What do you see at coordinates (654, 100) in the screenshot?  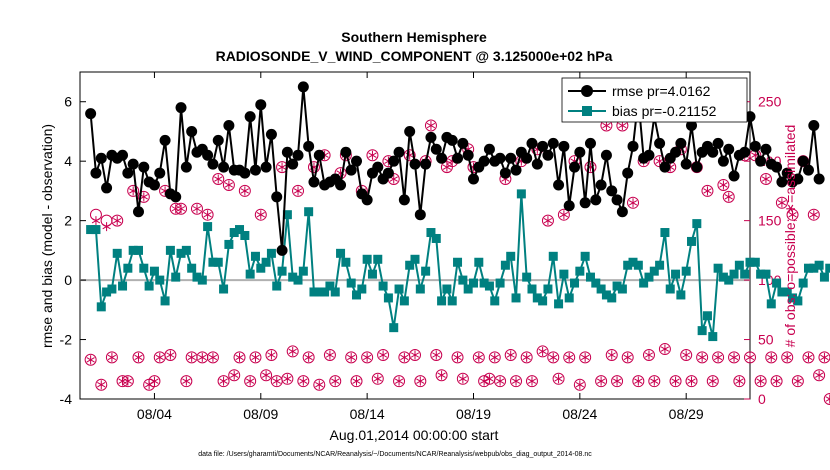 I see `legend: rmse pr=4.0162 bias pr=-0.21152` at bounding box center [654, 100].